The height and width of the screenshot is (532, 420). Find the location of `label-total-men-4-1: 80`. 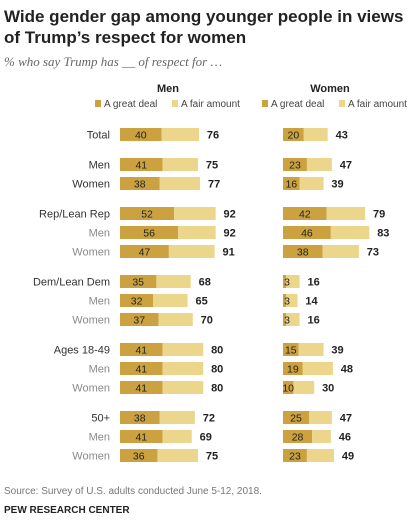

label-total-men-4-1: 80 is located at coordinates (217, 370).